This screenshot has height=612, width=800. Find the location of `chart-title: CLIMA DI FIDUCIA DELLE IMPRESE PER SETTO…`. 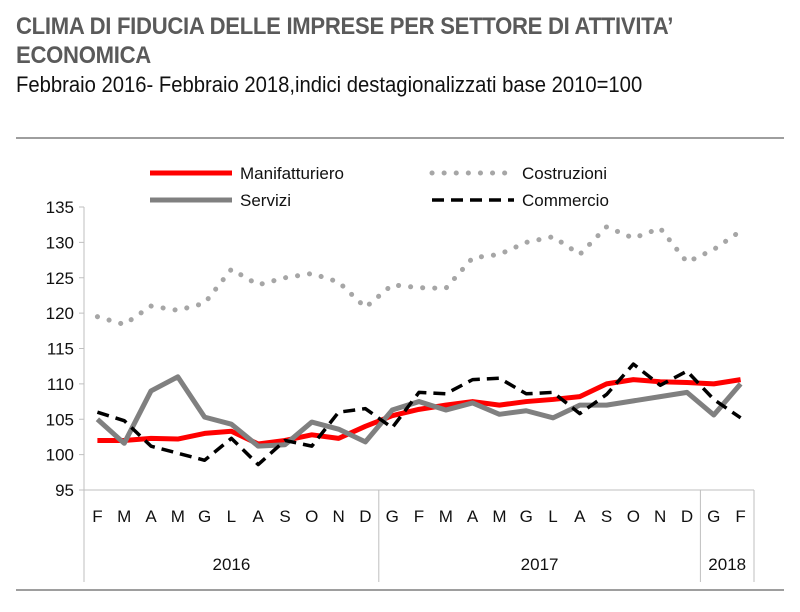

chart-title: CLIMA DI FIDUCIA DELLE IMPRESE PER SETTO… is located at coordinates (344, 41).